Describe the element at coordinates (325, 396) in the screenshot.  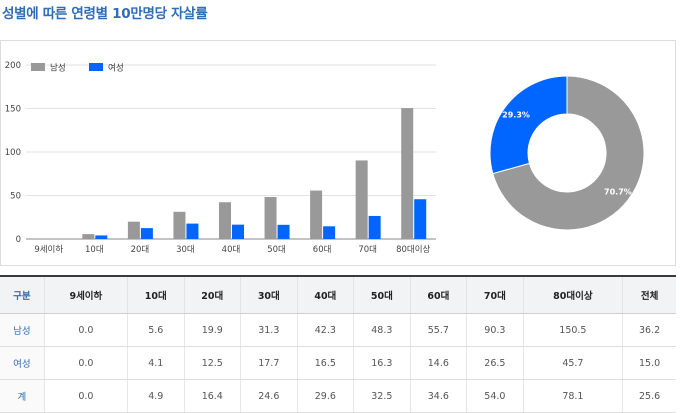
I see `table-cell: 29.6` at that location.